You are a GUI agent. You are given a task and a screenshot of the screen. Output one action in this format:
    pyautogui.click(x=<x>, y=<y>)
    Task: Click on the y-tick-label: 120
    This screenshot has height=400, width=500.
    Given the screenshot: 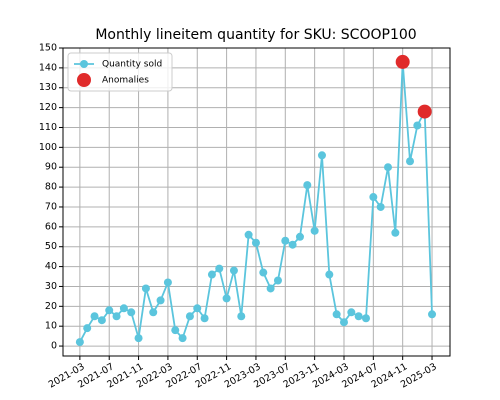 What is the action you would take?
    pyautogui.click(x=48, y=107)
    